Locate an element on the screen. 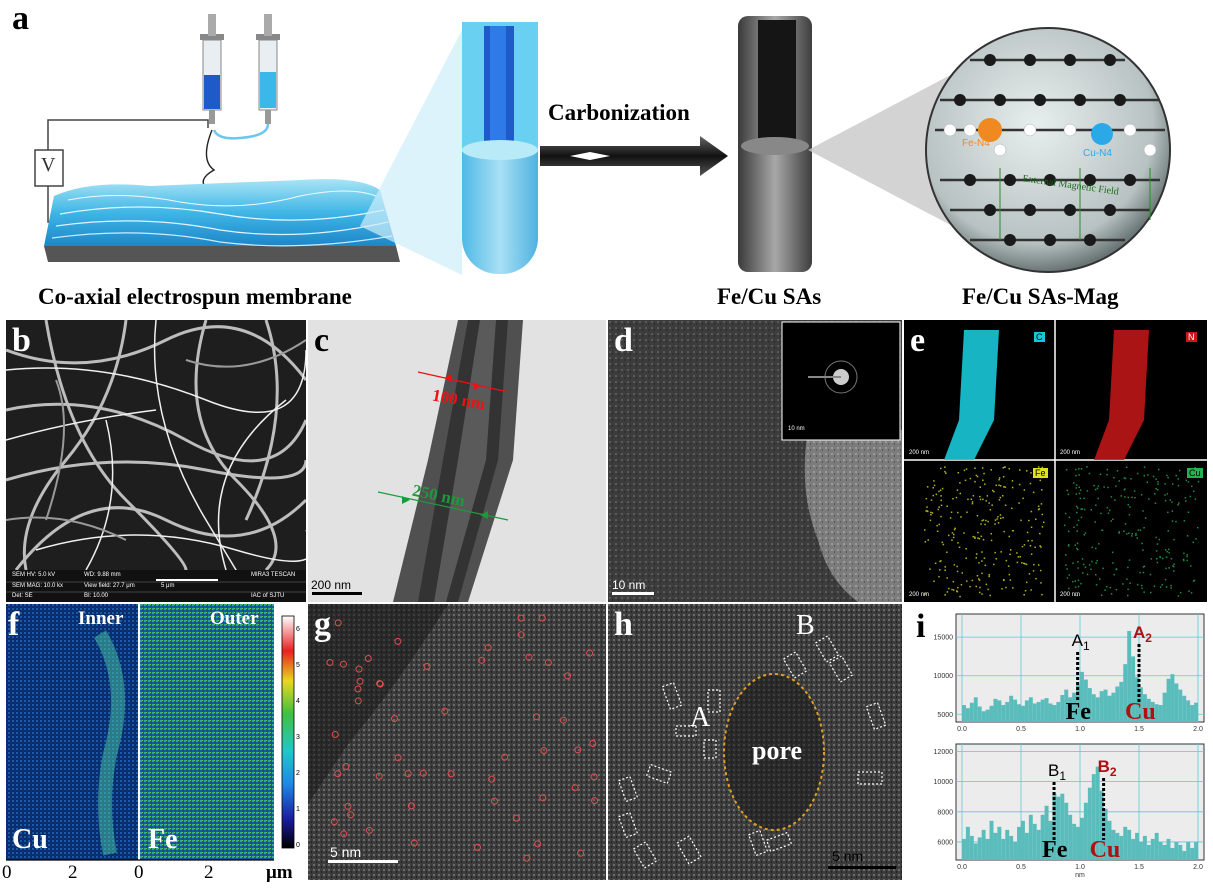 The image size is (1213, 892). eds-scale-fe: 200 nm is located at coordinates (919, 595).